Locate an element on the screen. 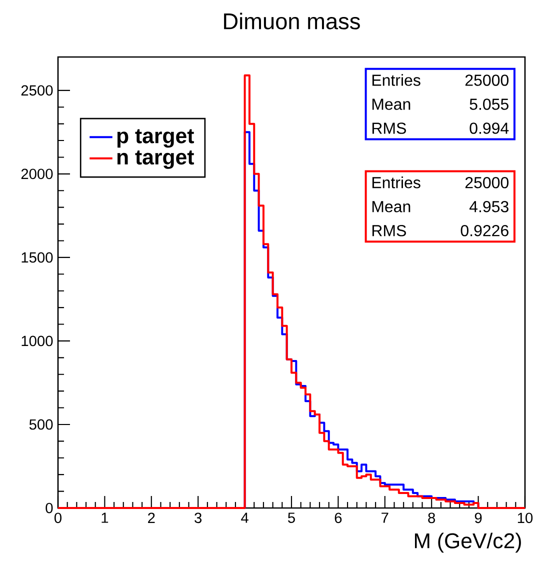 Image resolution: width=536 pixels, height=562 pixels. annotation: 5.055 is located at coordinates (489, 104).